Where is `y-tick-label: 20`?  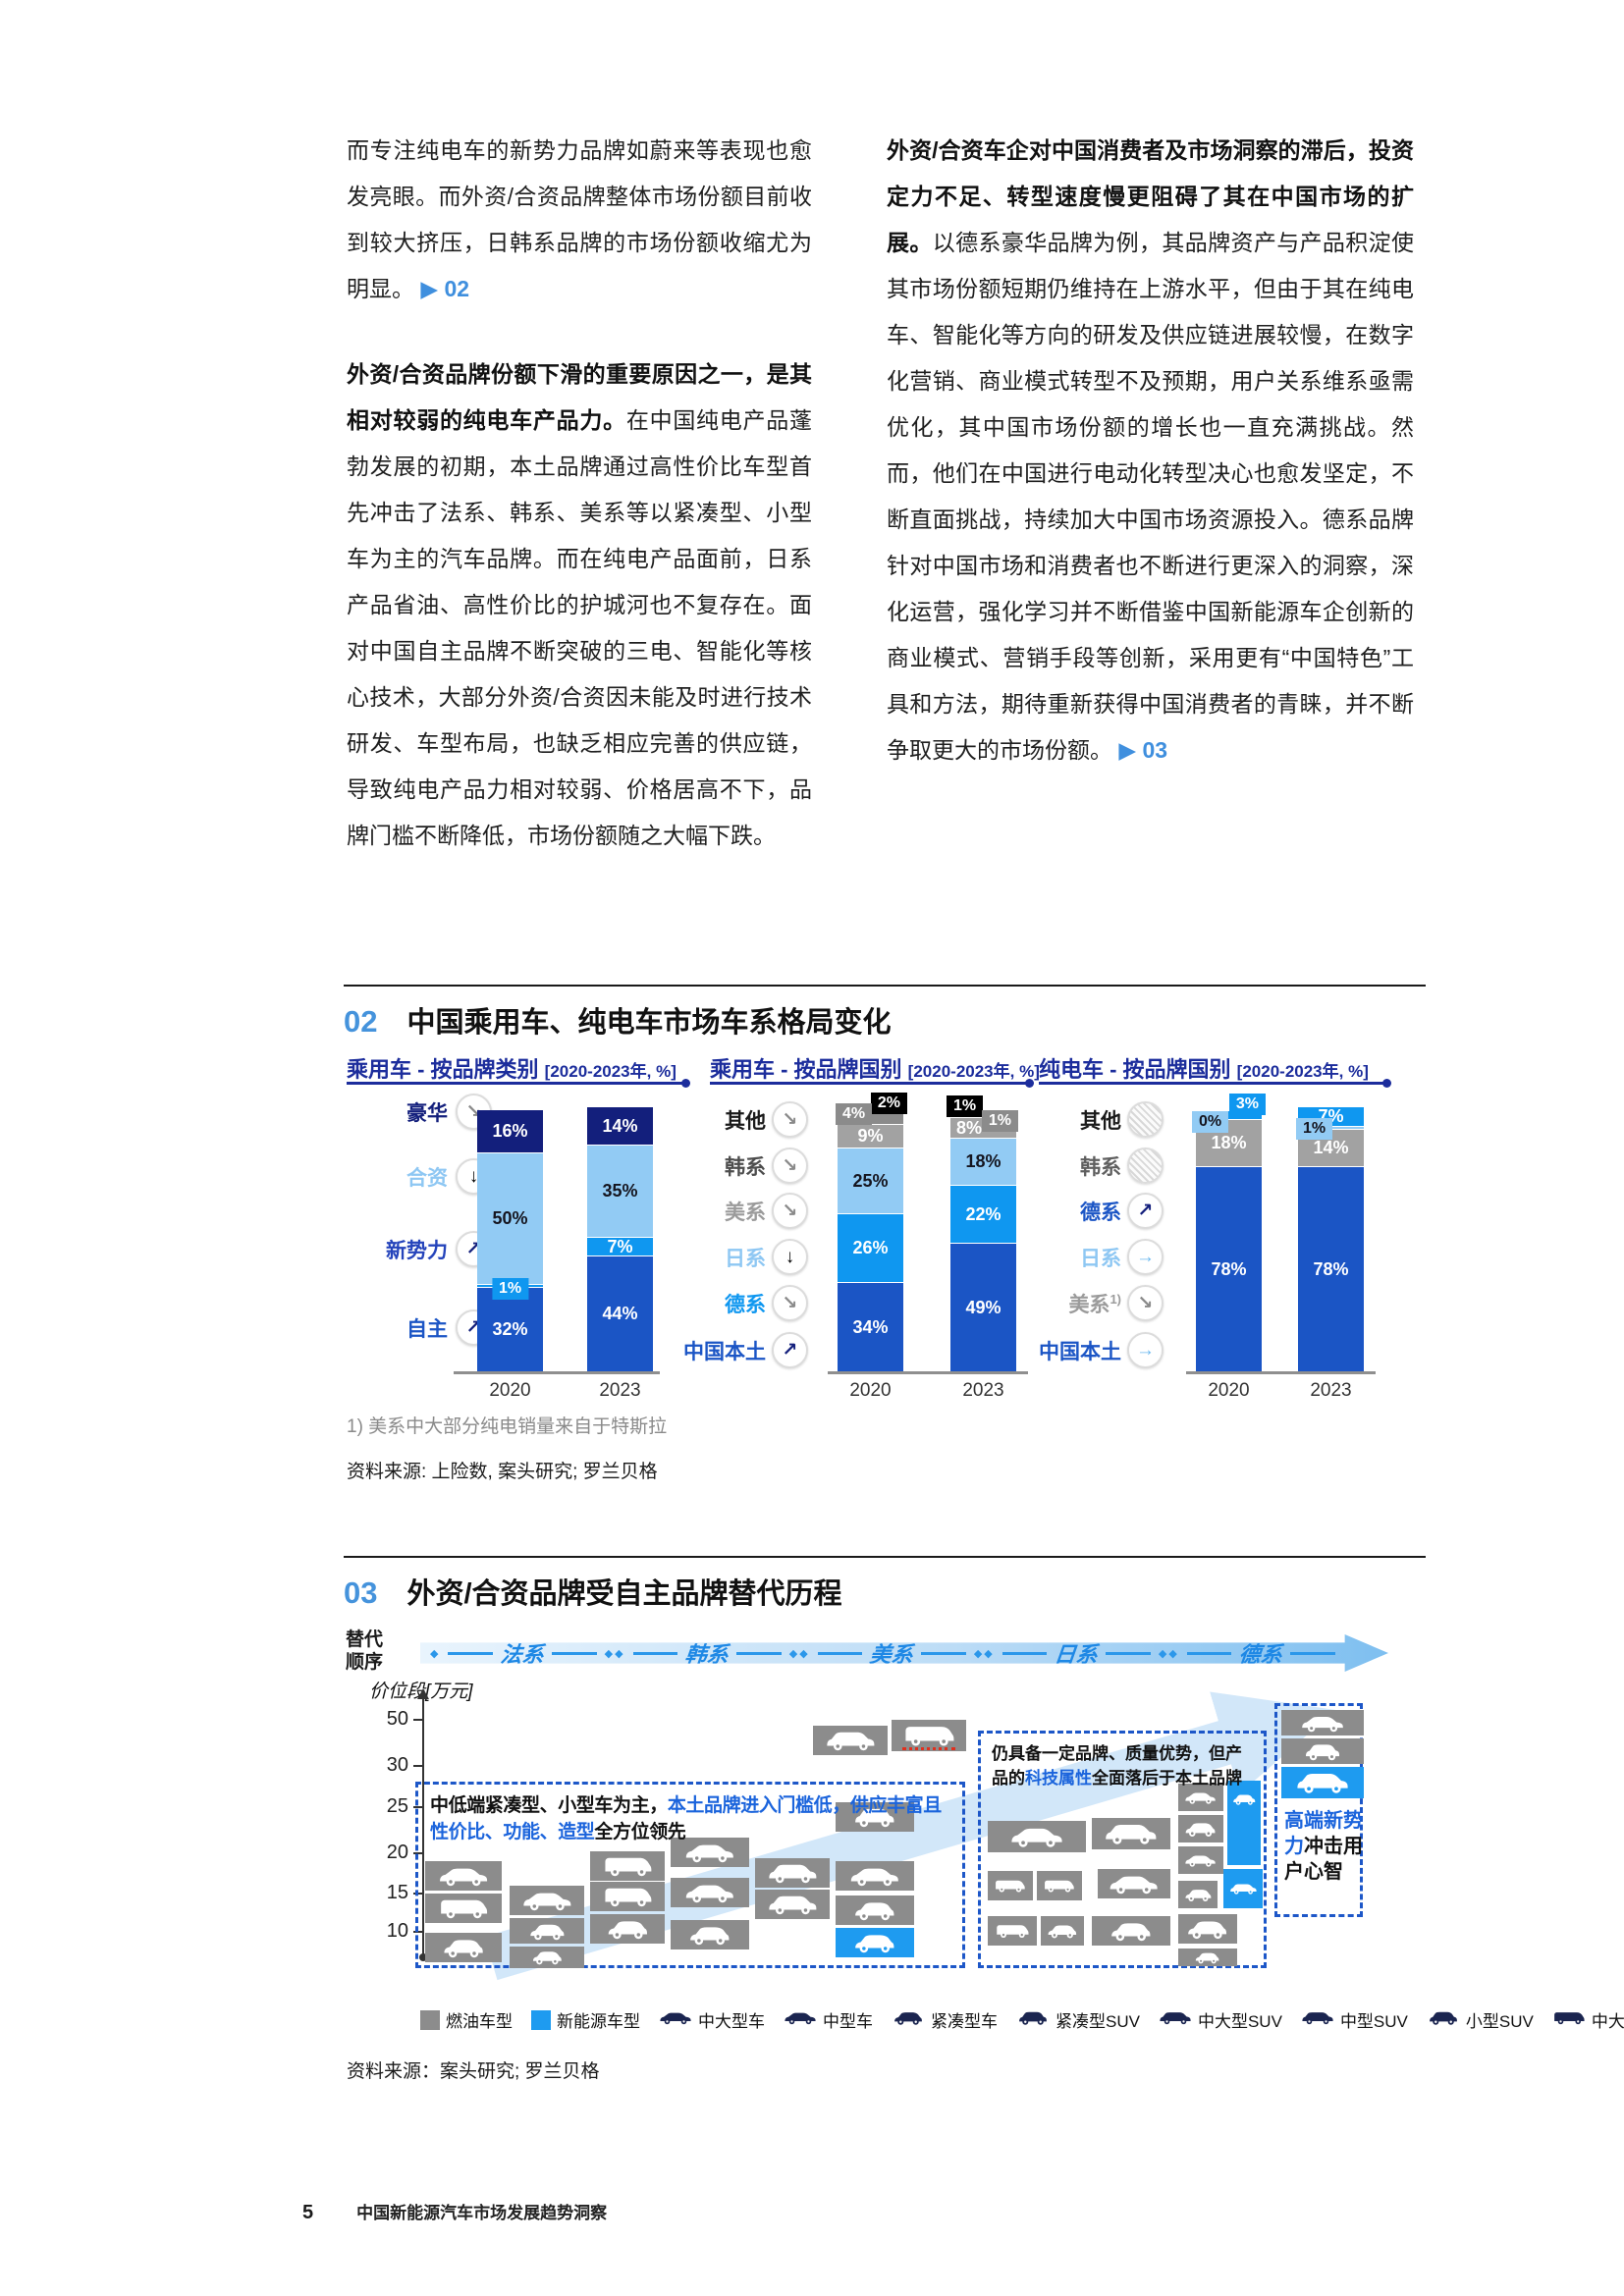
y-tick-label: 20 is located at coordinates (397, 1853).